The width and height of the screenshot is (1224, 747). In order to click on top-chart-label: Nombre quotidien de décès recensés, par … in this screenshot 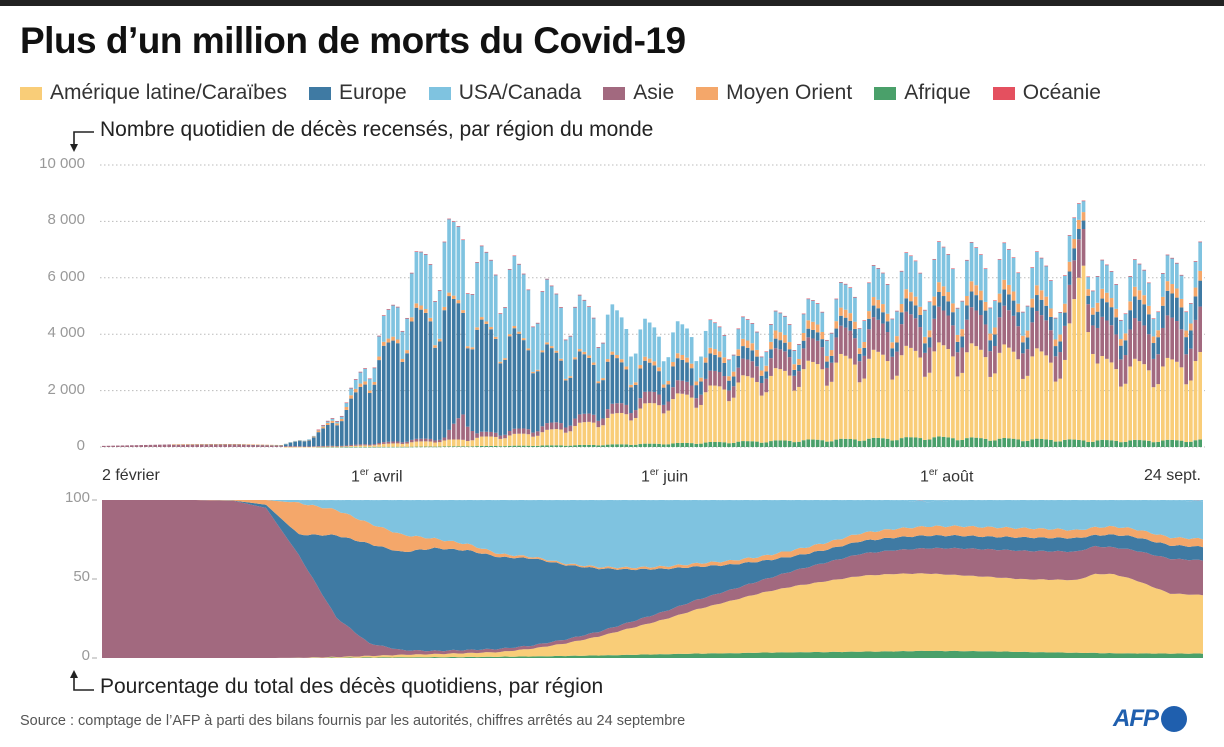, I will do `click(377, 129)`.